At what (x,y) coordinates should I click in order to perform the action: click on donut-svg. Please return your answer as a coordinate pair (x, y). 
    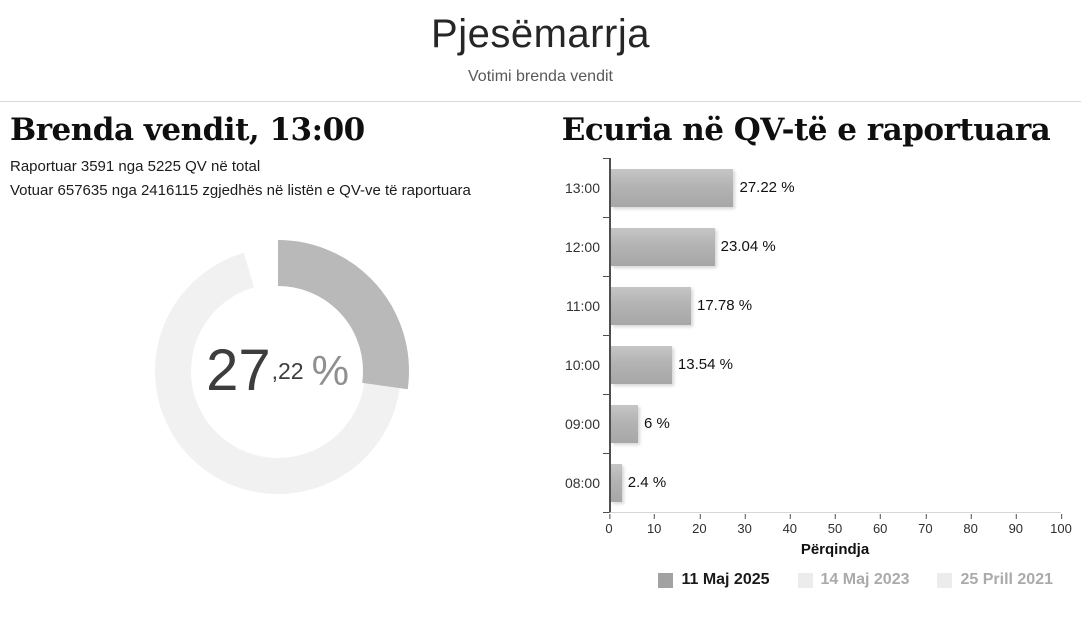
    Looking at the image, I should click on (277, 371).